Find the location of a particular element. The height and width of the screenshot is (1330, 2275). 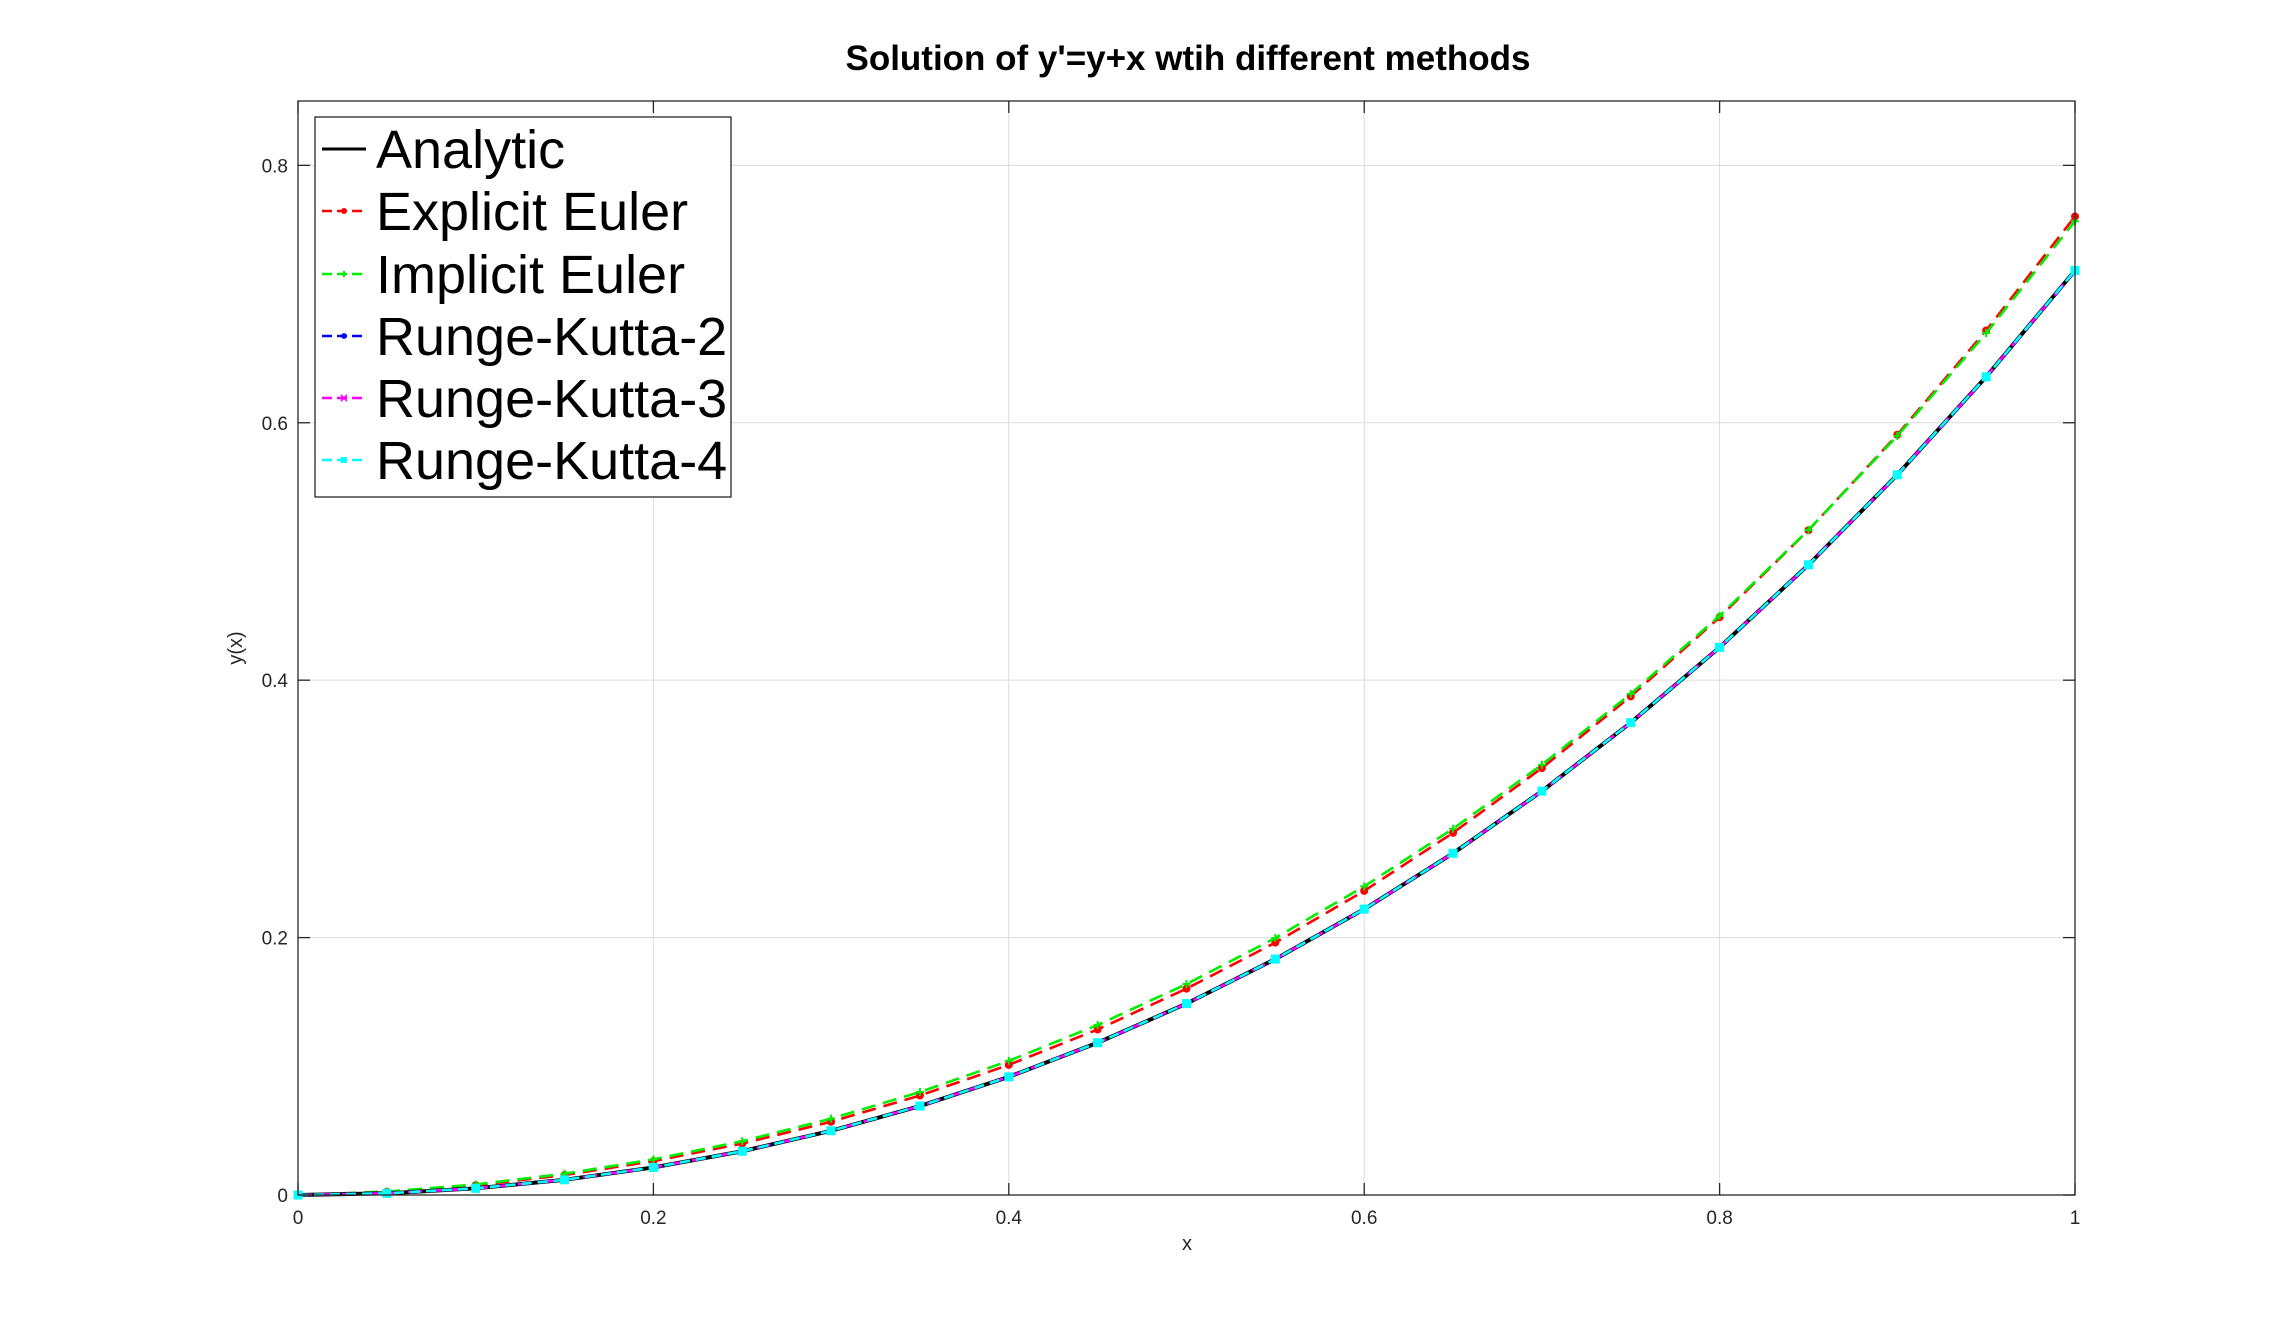

legend-item-runge-kutta-4: Runge-Kutta-4 is located at coordinates (524, 461).